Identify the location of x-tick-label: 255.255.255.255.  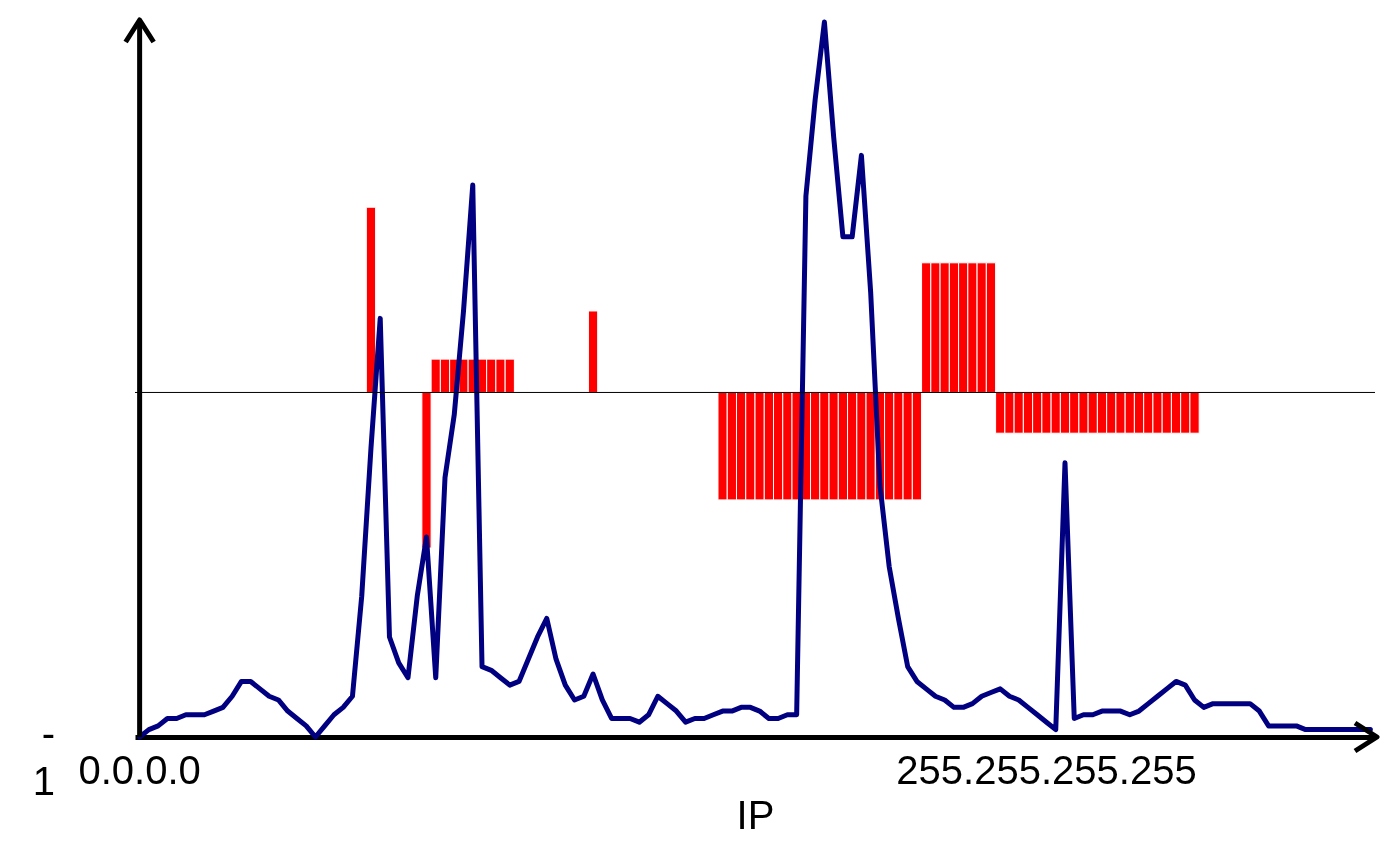
(1046, 769).